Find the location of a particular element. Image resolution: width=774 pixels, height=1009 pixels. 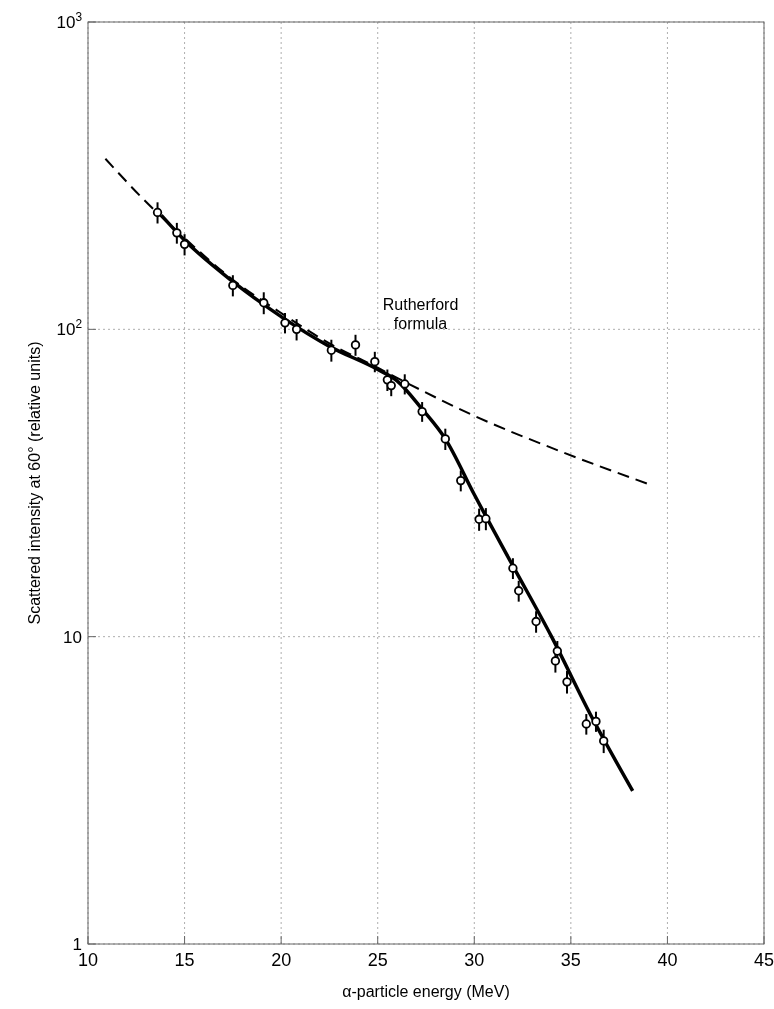

text: Rutherford formula is located at coordinates (420, 313).